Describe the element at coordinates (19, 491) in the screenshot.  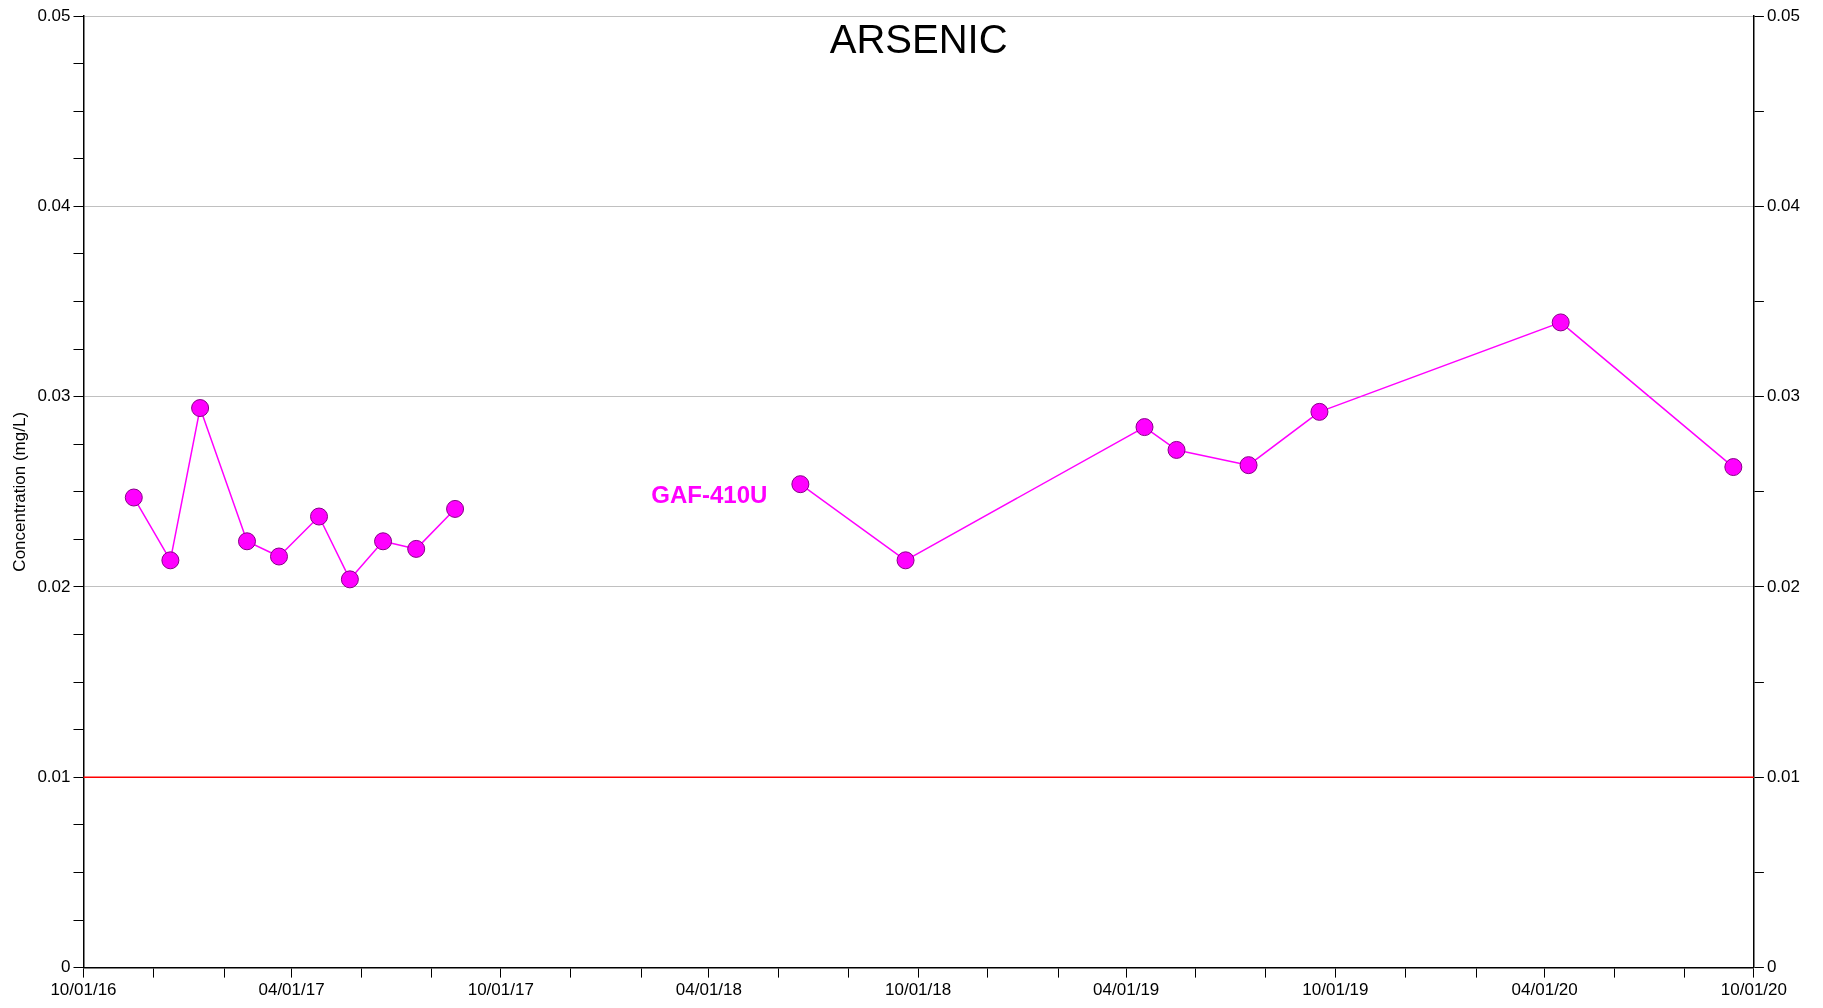
I see `y-axis-title: Concentration (mg/L)` at that location.